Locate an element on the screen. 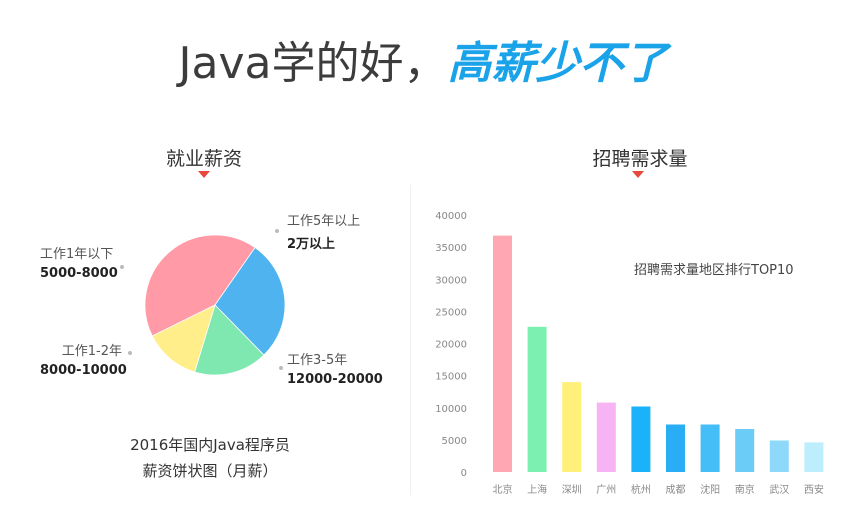 This screenshot has width=846, height=507. y-tick-label: 35000 is located at coordinates (451, 248).